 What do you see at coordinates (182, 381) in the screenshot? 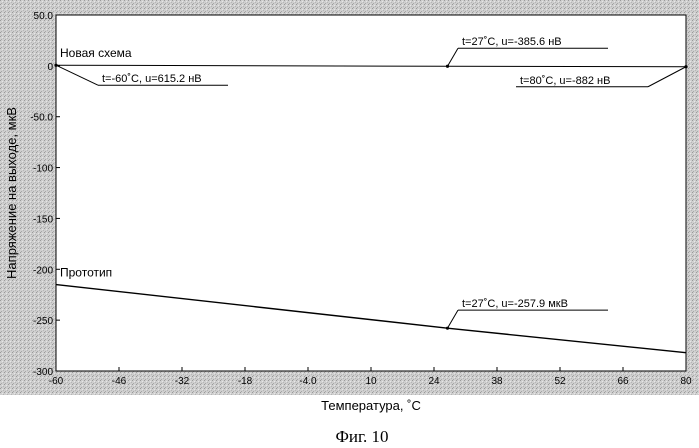
I see `x-tick-label: -32` at bounding box center [182, 381].